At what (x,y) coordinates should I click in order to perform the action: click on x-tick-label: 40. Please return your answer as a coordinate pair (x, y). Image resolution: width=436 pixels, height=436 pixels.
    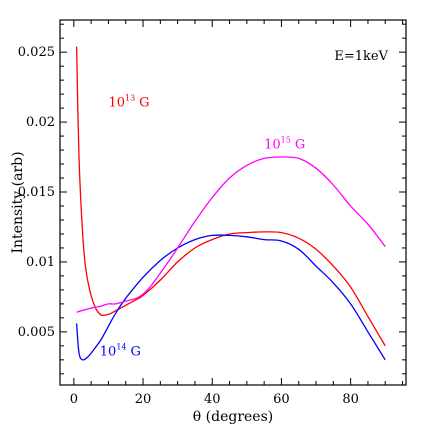
    Looking at the image, I should click on (212, 399).